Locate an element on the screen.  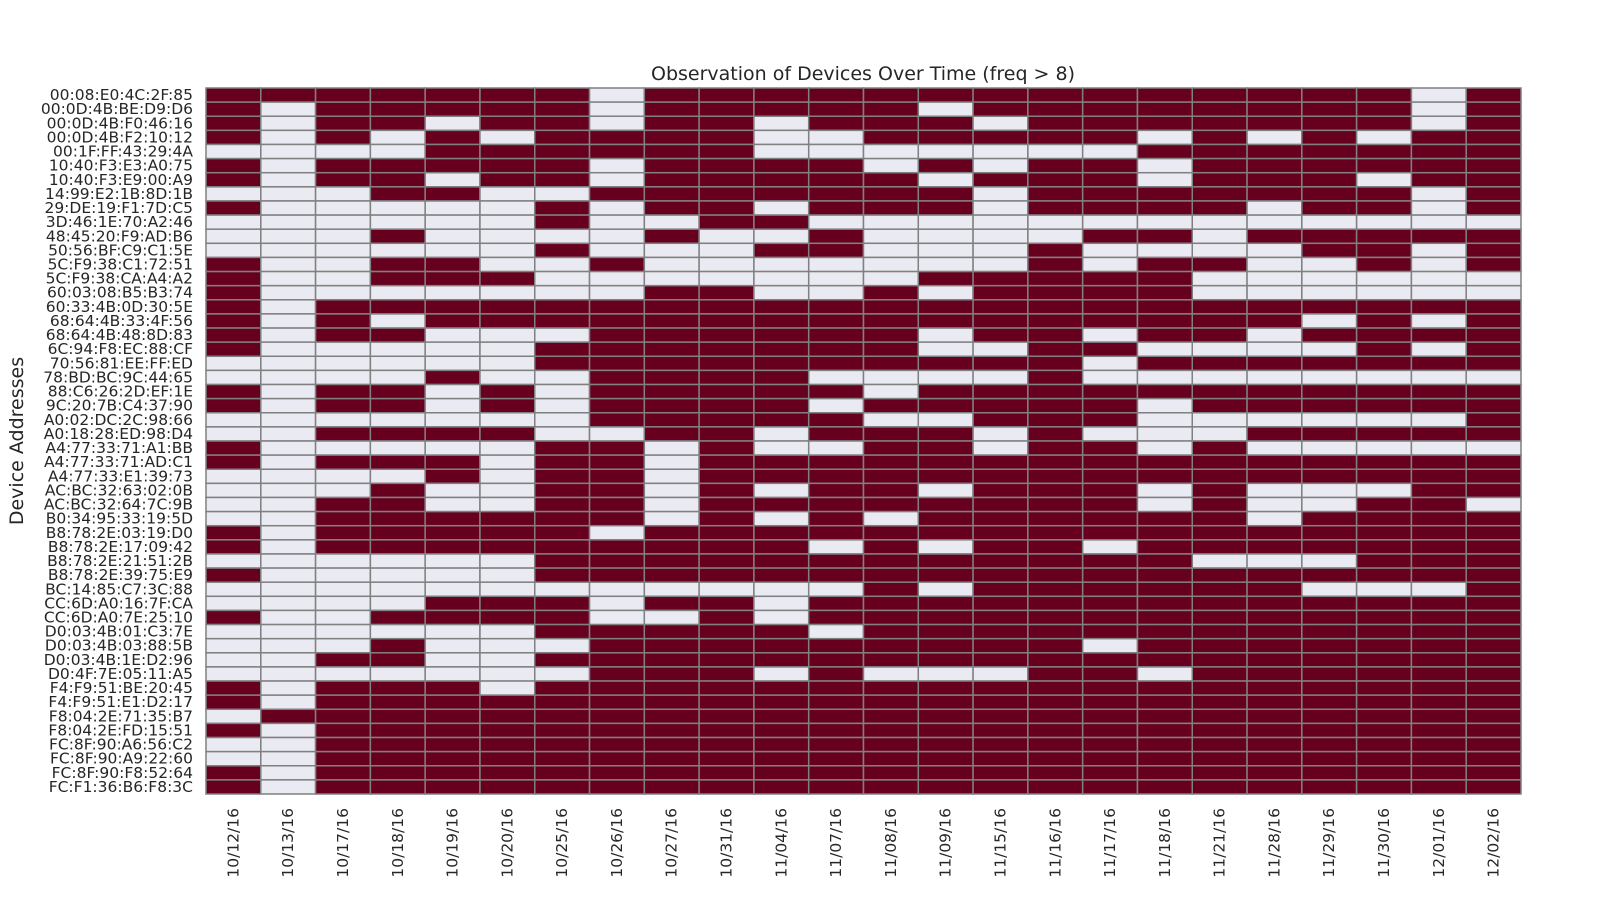
x-tick-label: 11/15/16 is located at coordinates (1000, 843).